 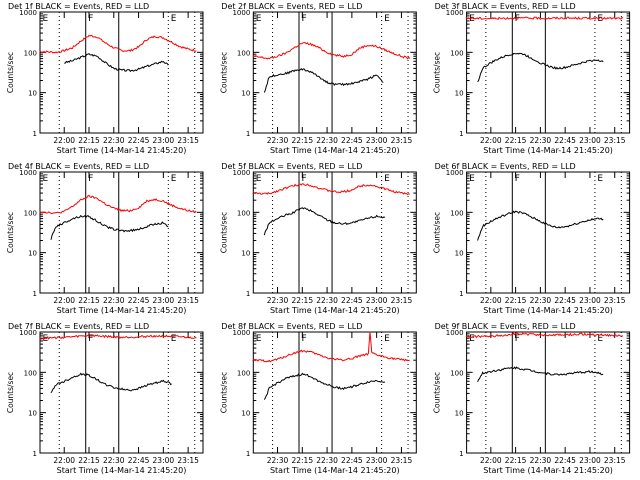 What do you see at coordinates (78, 326) in the screenshot?
I see `chart-title: Det 7f BLACK = Events, RED = LLD` at bounding box center [78, 326].